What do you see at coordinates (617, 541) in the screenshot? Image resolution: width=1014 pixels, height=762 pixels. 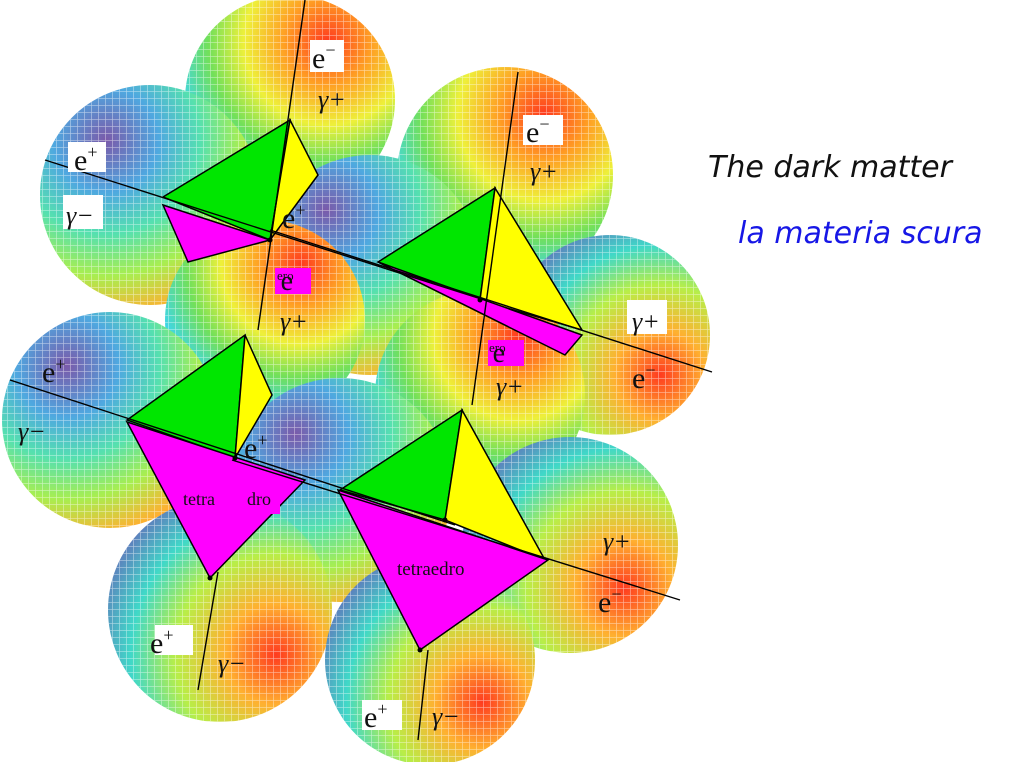 I see `label-photon-plus-lower-right: γ+` at bounding box center [617, 541].